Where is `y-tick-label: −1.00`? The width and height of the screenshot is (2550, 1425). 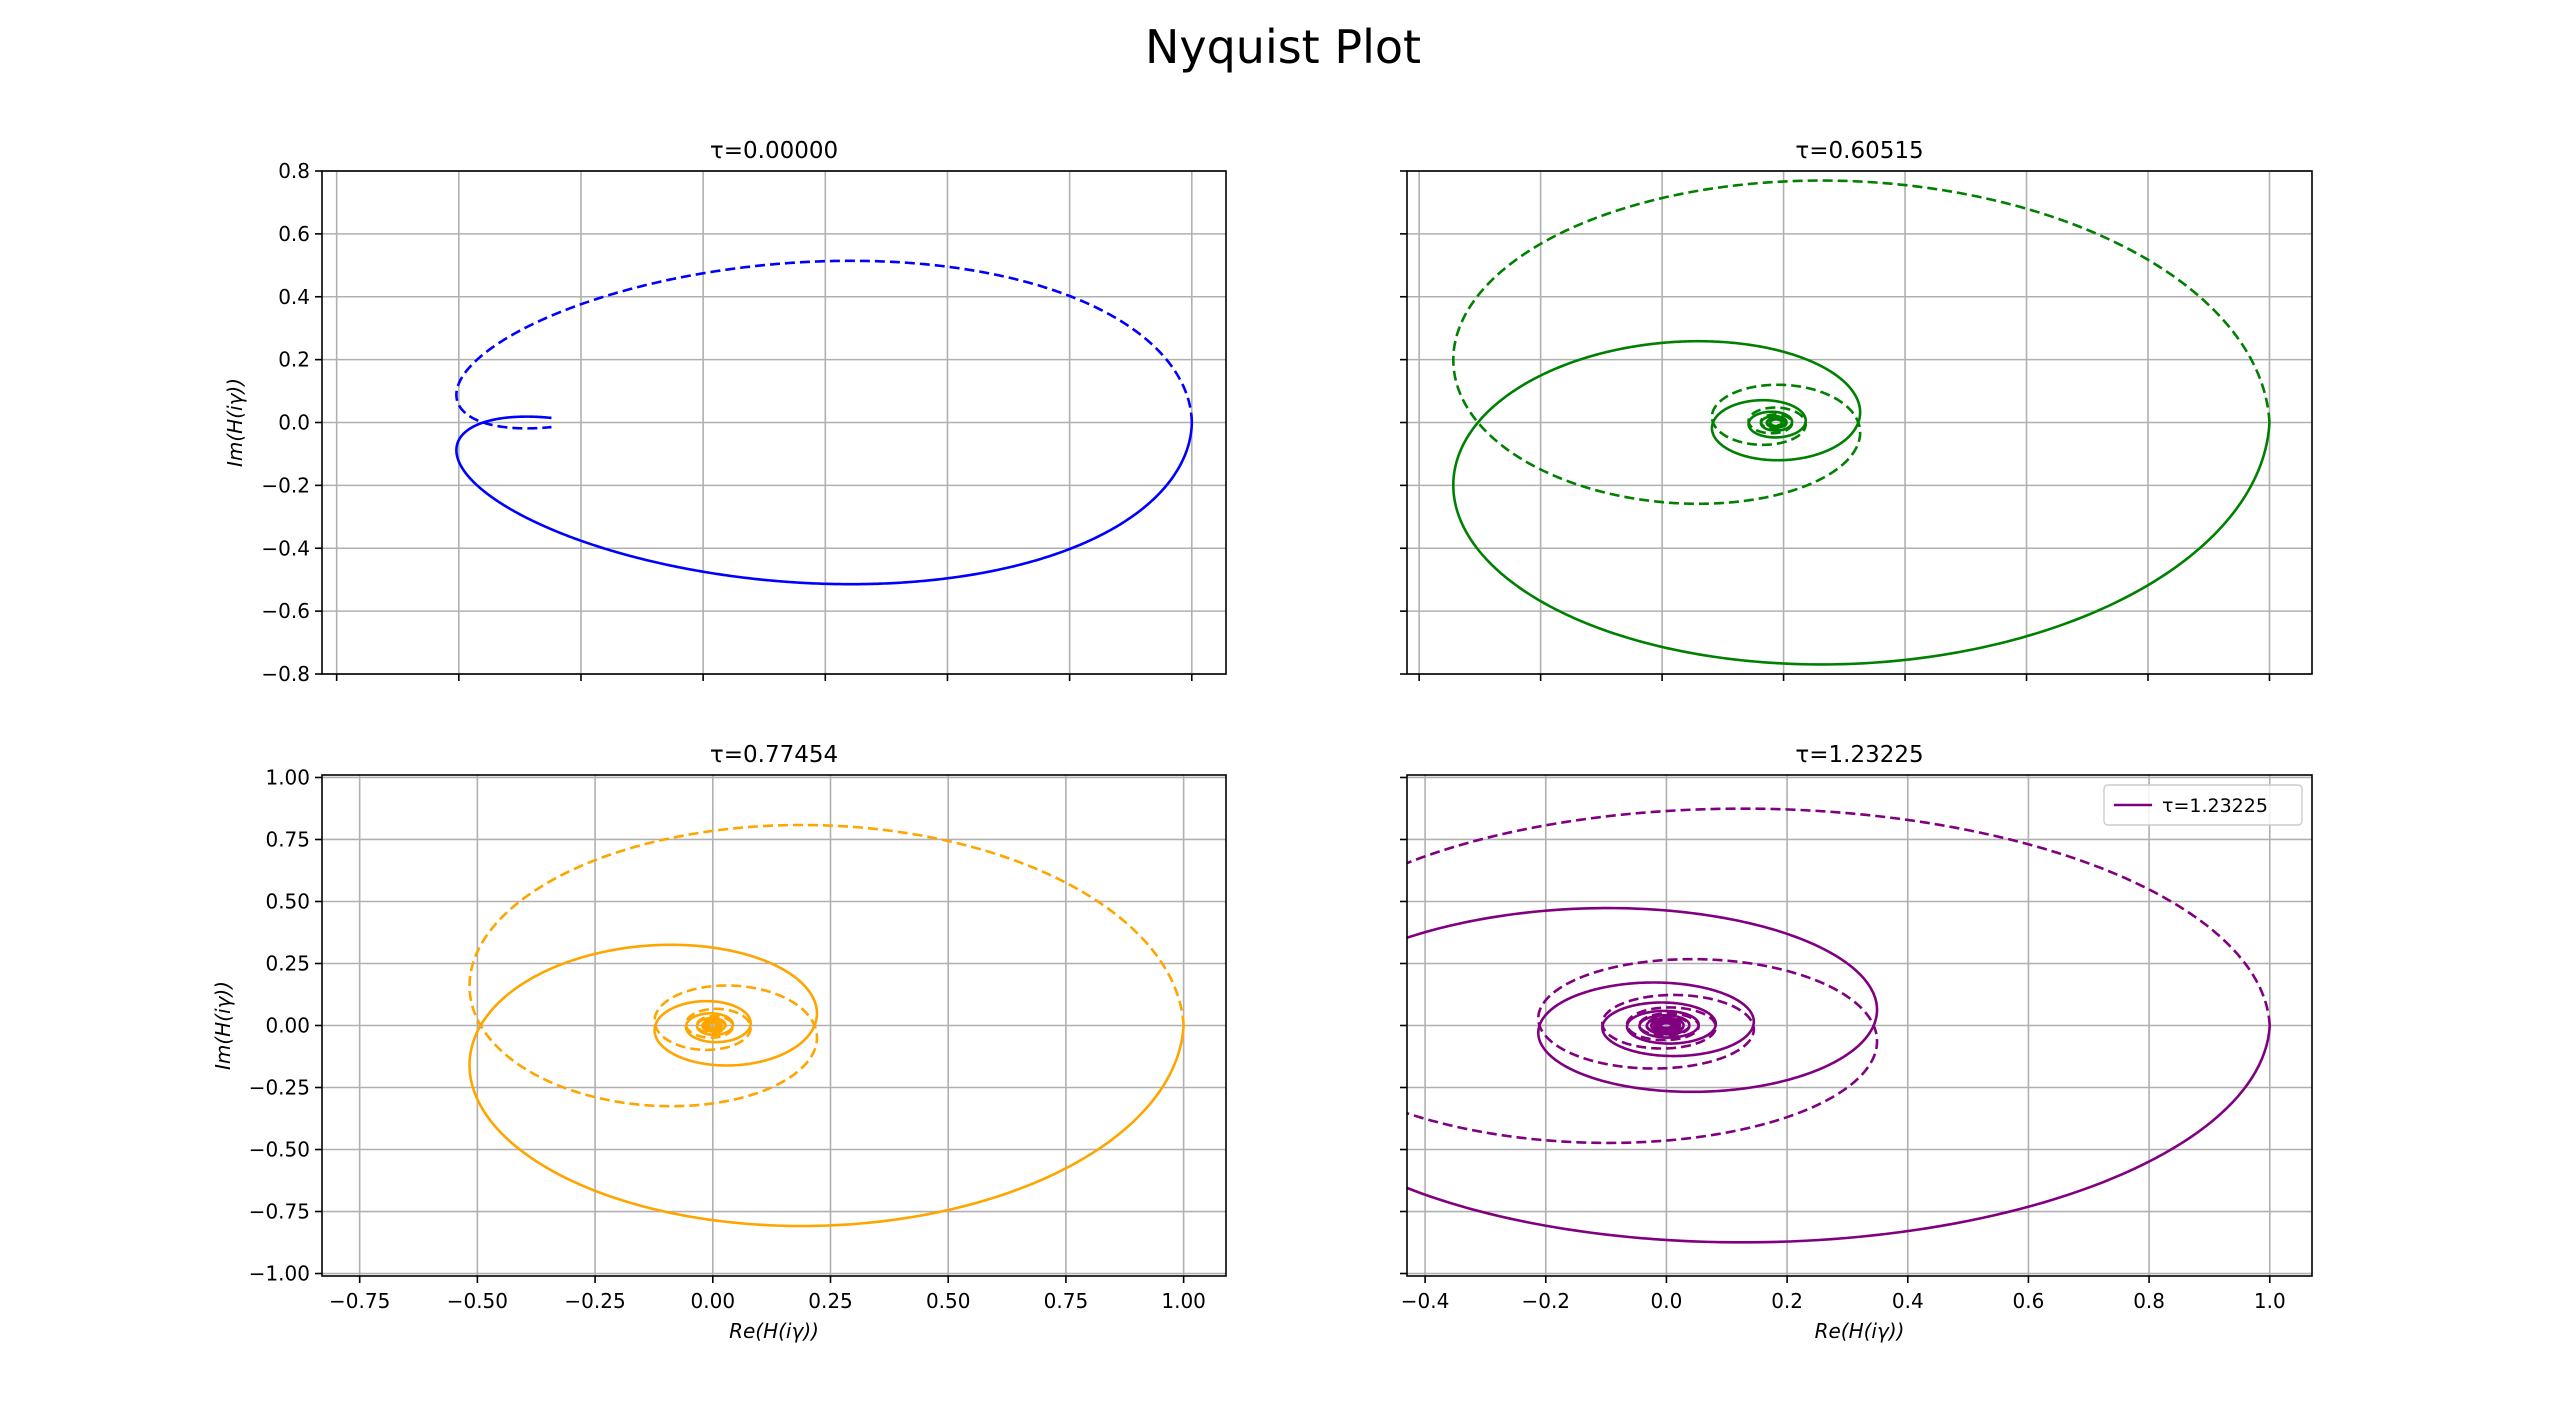
y-tick-label: −1.00 is located at coordinates (279, 1274).